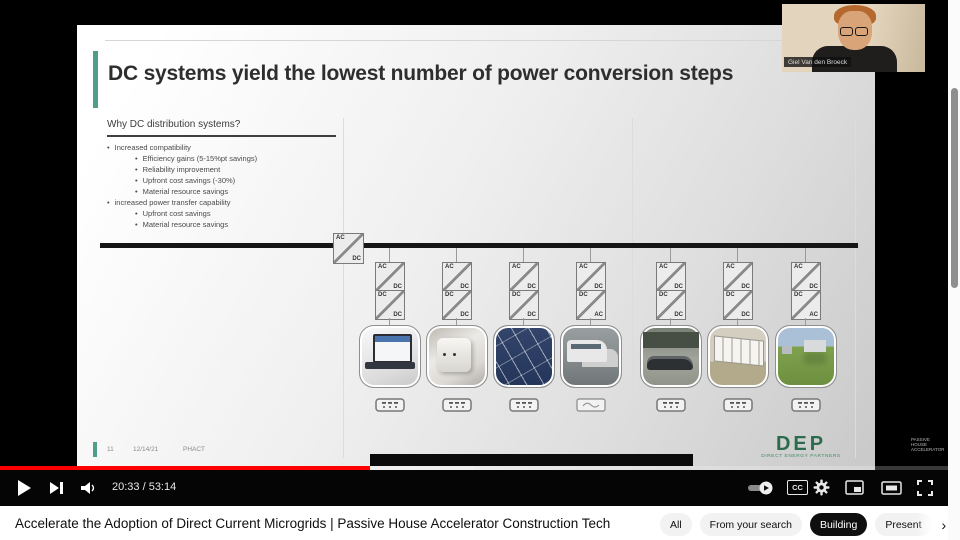 This screenshot has width=960, height=540. What do you see at coordinates (944, 524) in the screenshot?
I see `chevron-right-icon: ›` at bounding box center [944, 524].